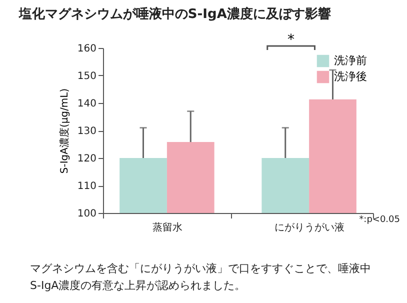 The height and width of the screenshot is (303, 407). What do you see at coordinates (86, 214) in the screenshot?
I see `y-tick-label: 100` at bounding box center [86, 214].